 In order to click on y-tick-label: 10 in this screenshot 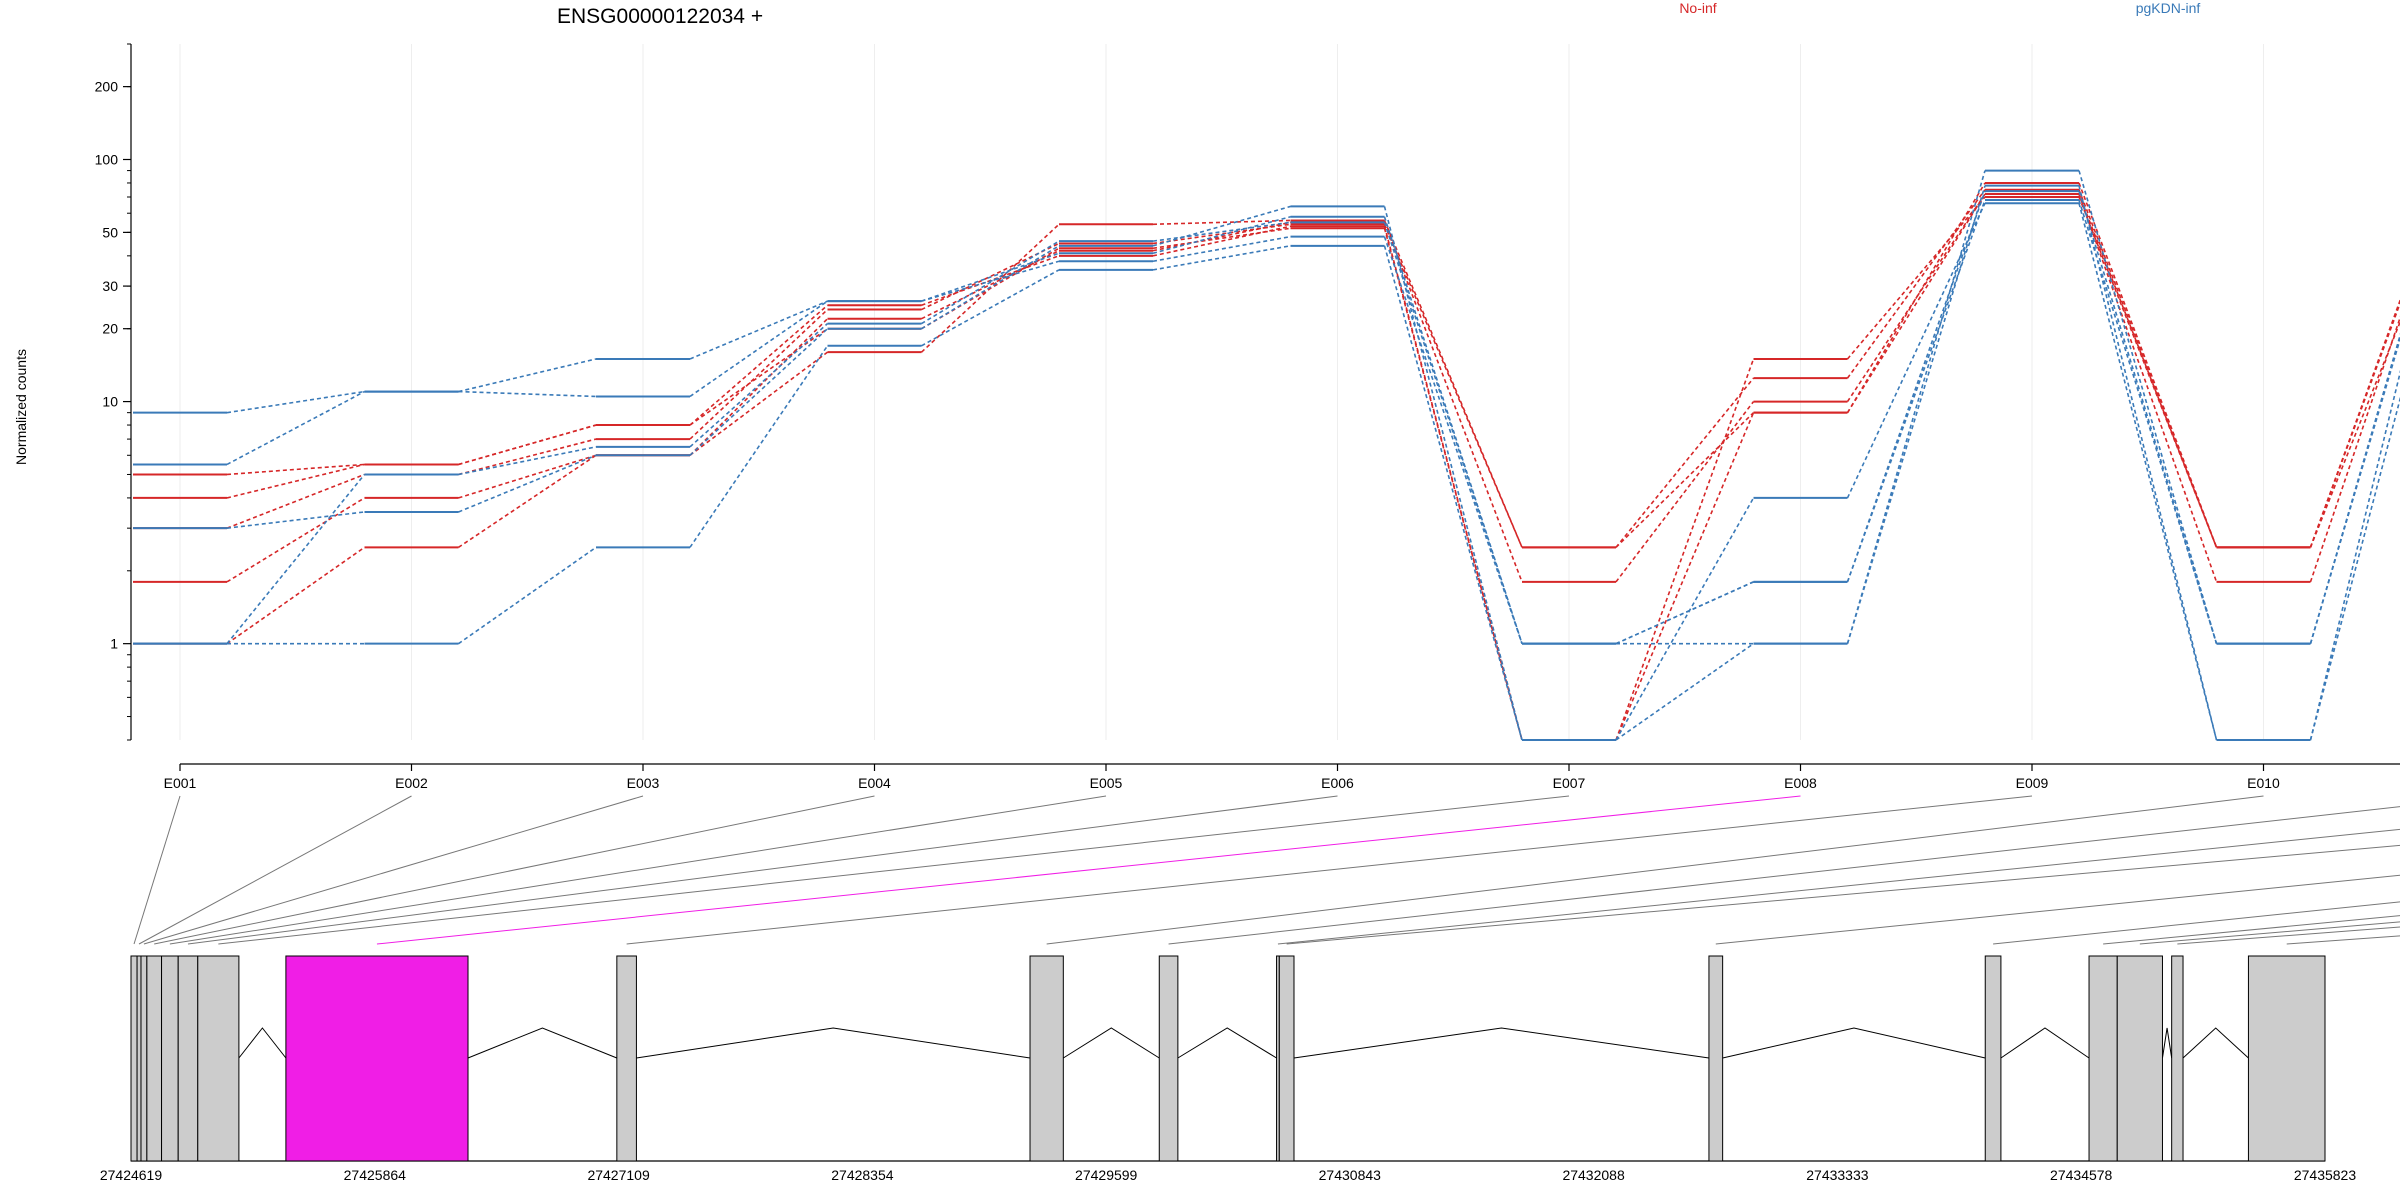, I will do `click(110, 402)`.